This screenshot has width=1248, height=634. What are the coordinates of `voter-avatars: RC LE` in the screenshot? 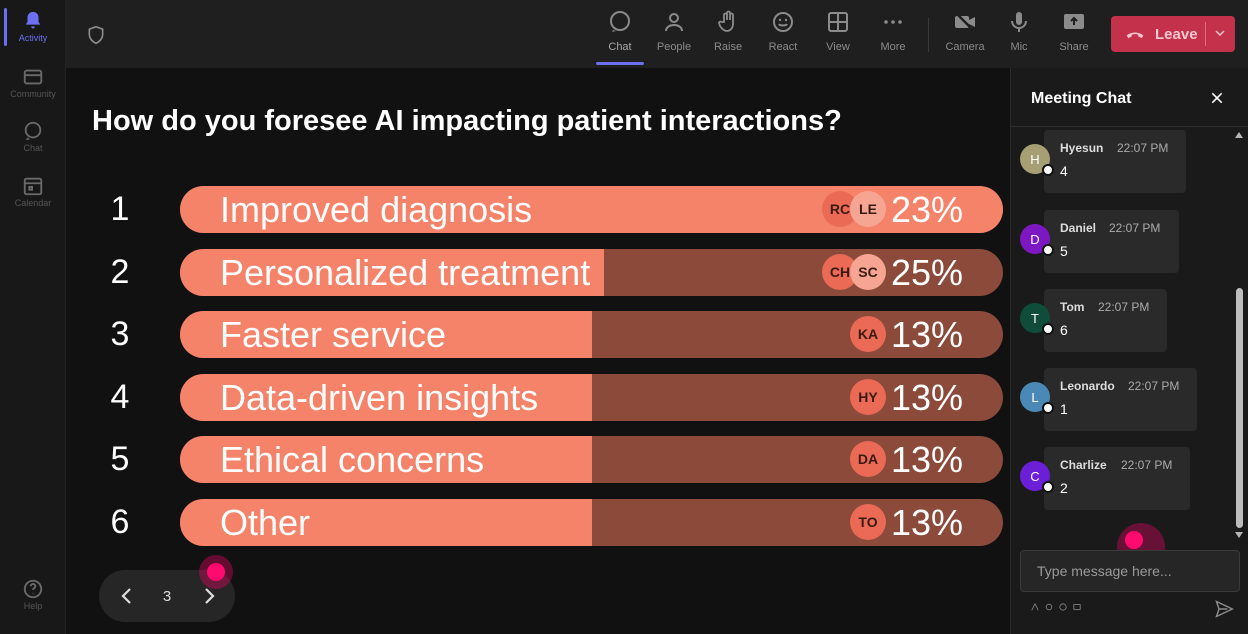 It's located at (854, 210).